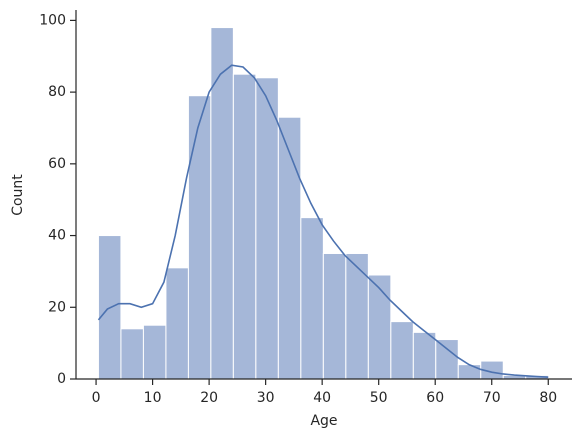  I want to click on x-tick-label: 0, so click(96, 398).